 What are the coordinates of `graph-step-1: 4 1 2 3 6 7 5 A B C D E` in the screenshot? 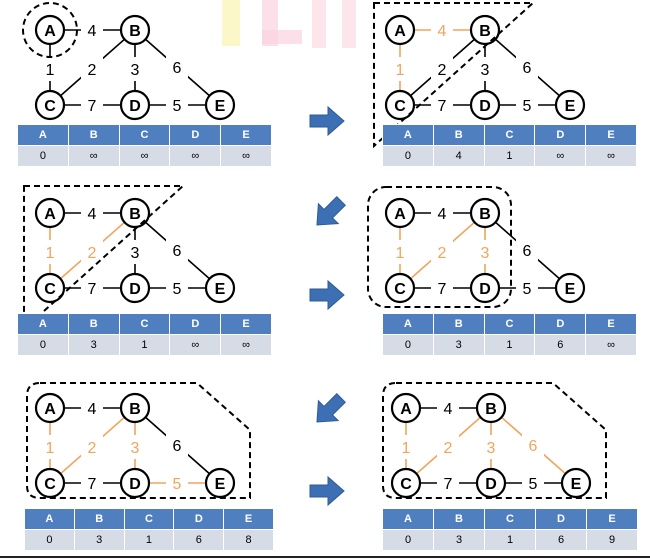 It's located at (129, 61).